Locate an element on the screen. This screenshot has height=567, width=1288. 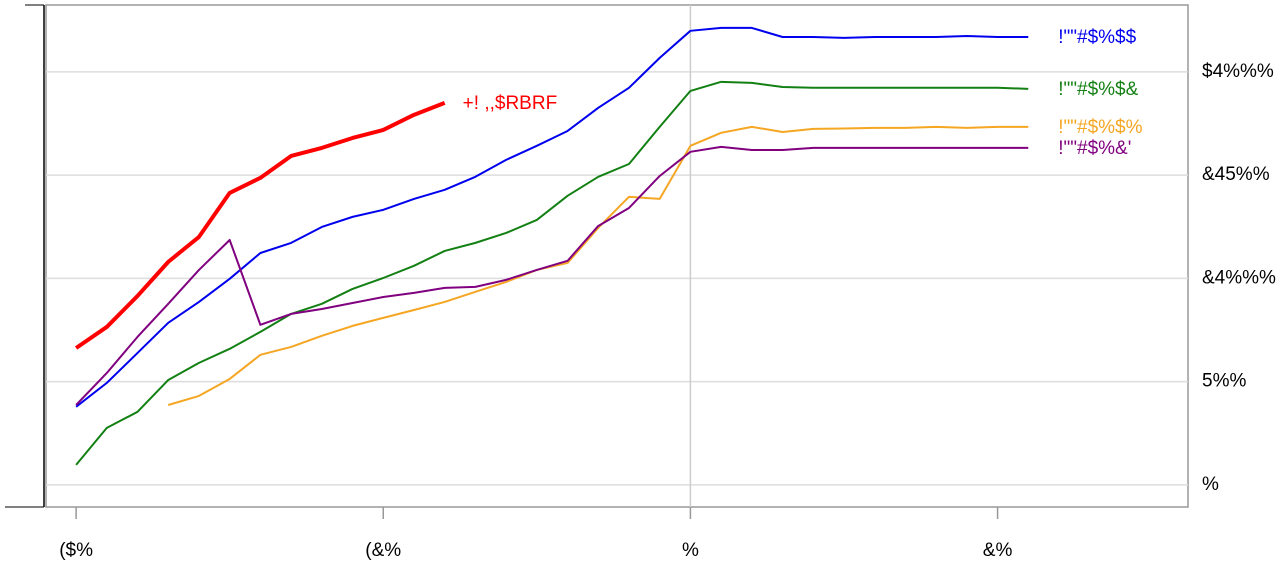
y-tick-label: 5%% is located at coordinates (1224, 381).